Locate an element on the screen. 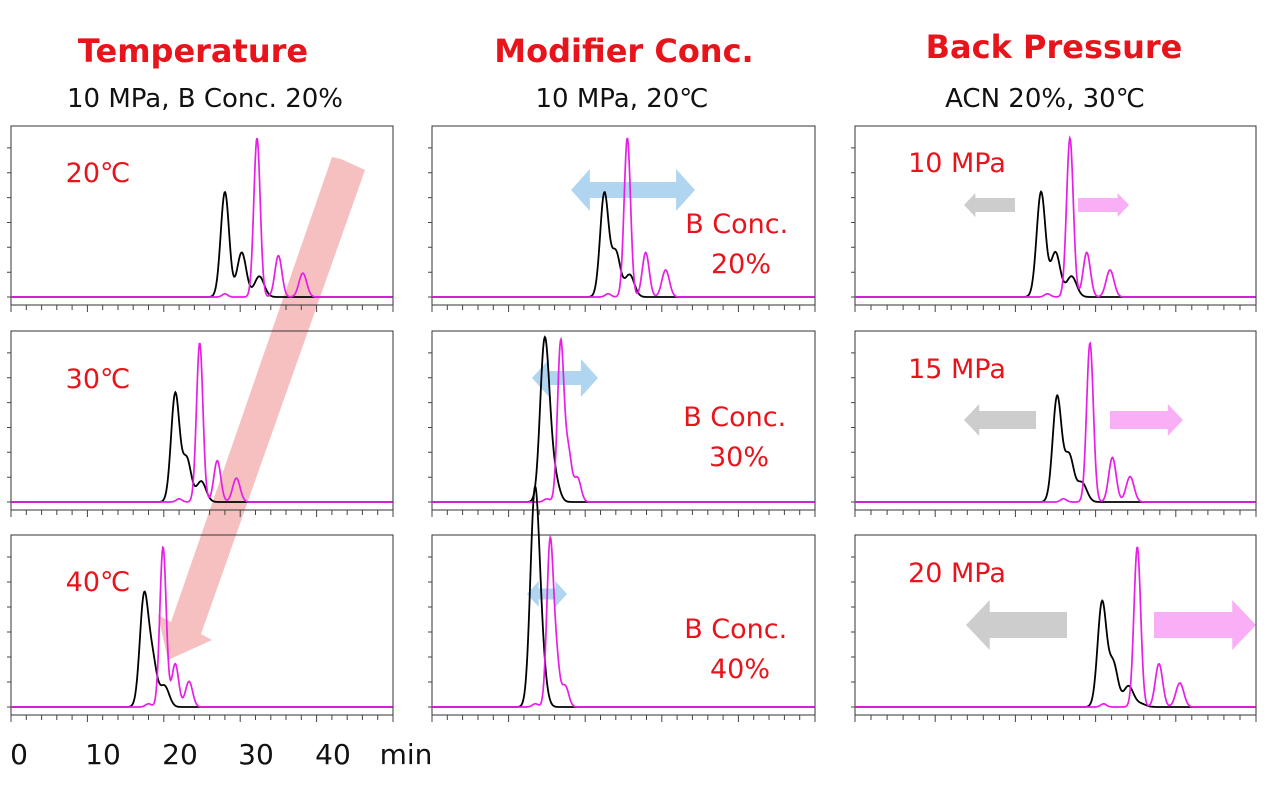 This screenshot has width=1271, height=785. x-axis-unit: min is located at coordinates (406, 754).